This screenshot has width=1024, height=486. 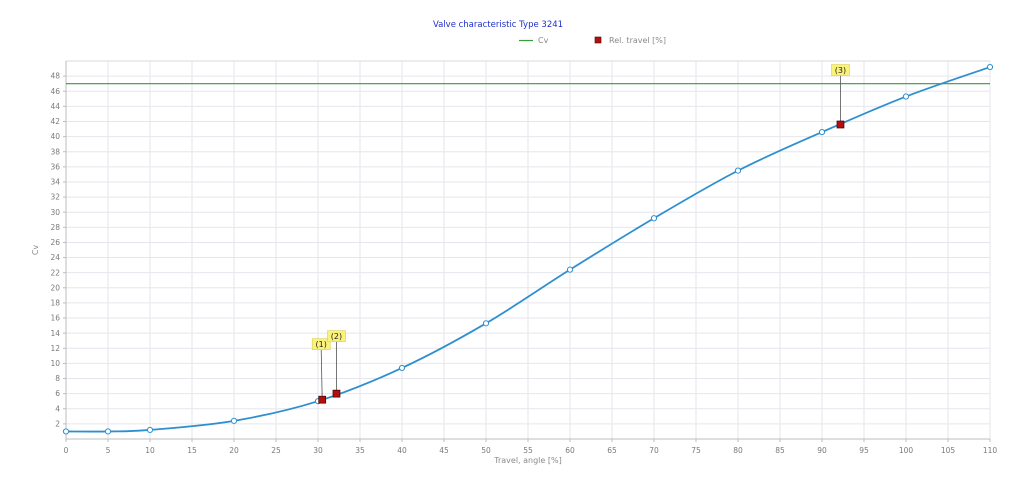 I want to click on y-tick-label-22: 22, so click(x=55, y=272).